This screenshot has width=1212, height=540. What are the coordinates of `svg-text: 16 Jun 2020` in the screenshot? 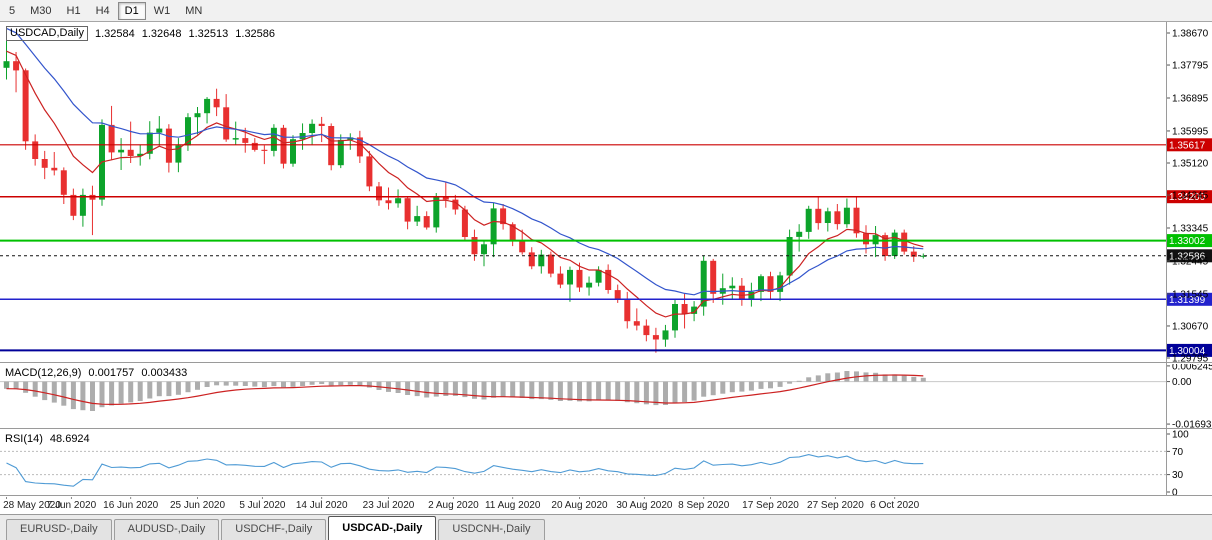 It's located at (130, 505).